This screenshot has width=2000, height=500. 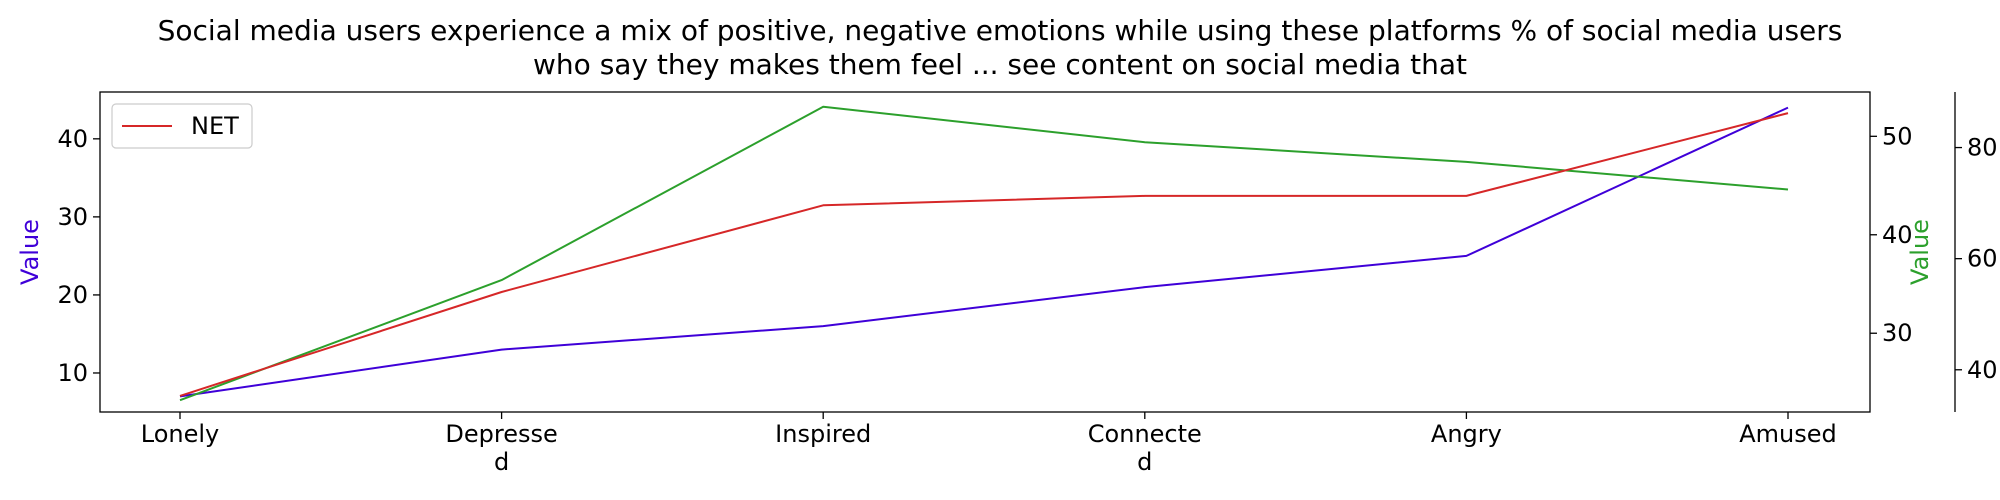 What do you see at coordinates (1897, 136) in the screenshot?
I see `y-tick-label: 50` at bounding box center [1897, 136].